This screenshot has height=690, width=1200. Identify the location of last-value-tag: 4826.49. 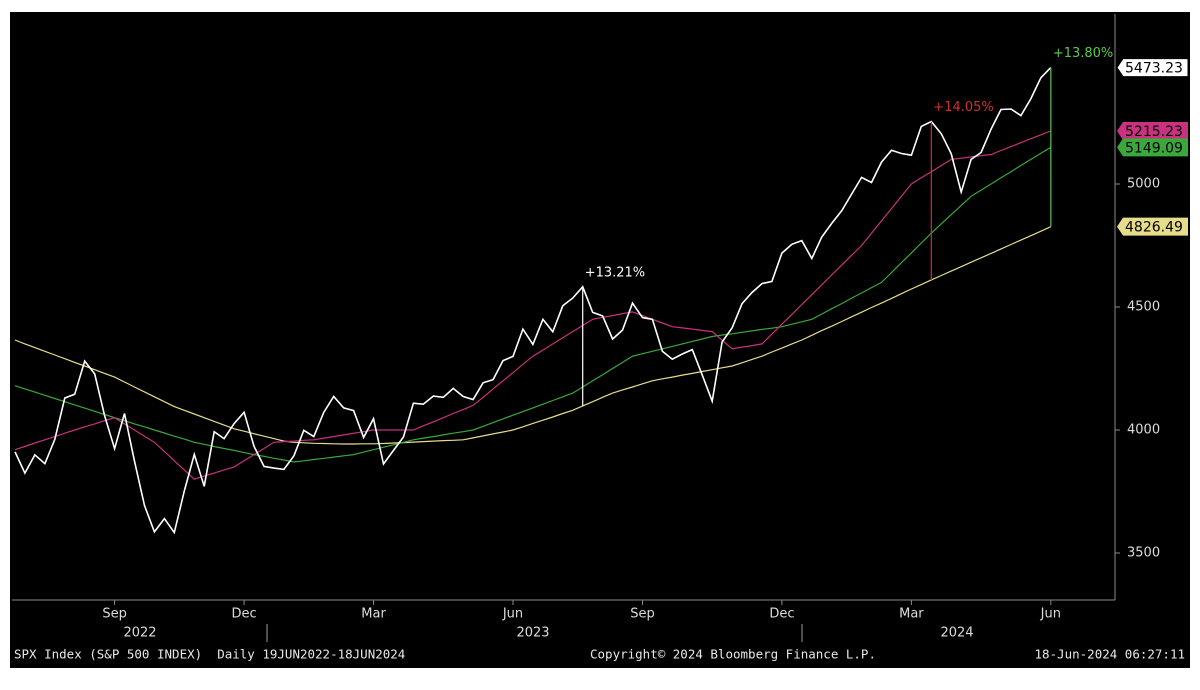
(1152, 226).